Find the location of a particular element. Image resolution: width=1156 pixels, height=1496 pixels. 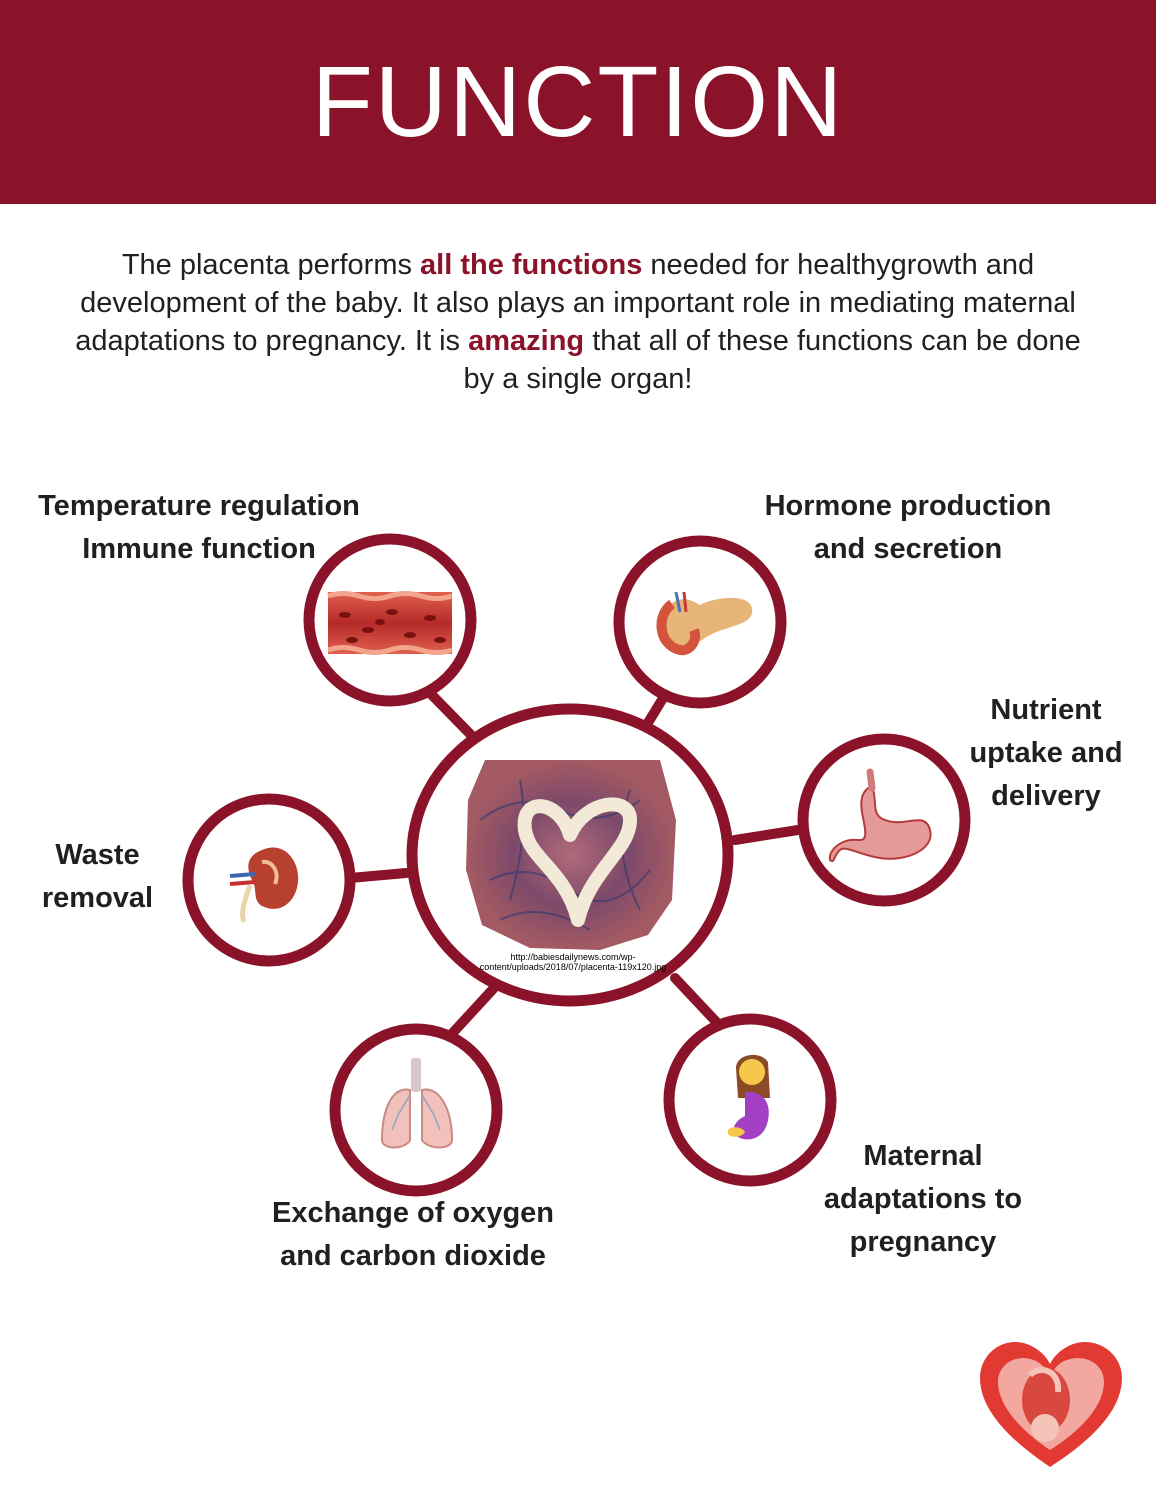

label-line: delivery is located at coordinates (1046, 796).